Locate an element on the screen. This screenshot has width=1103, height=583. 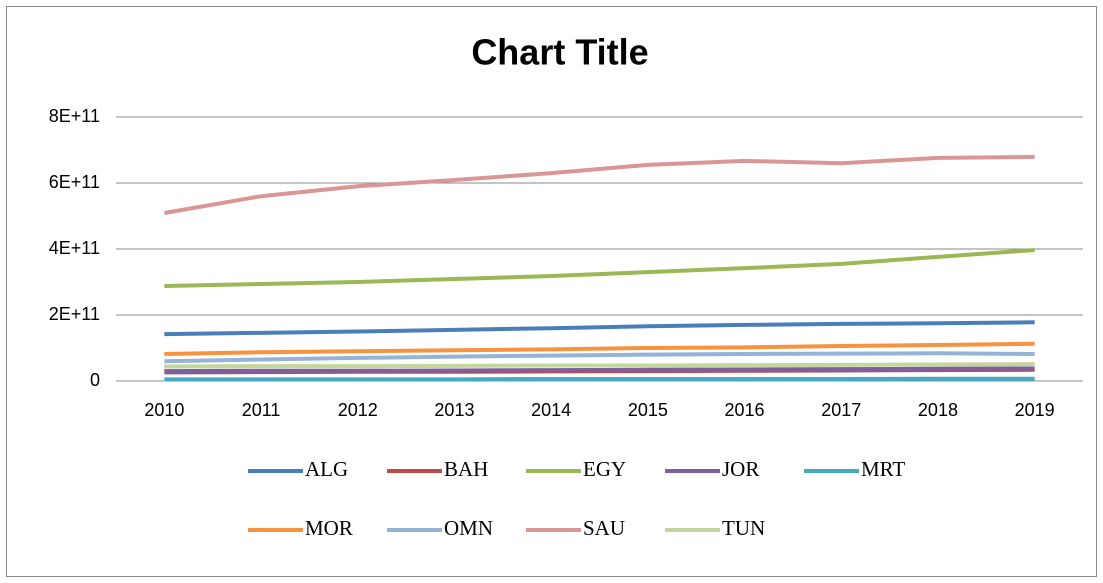
x-tick-label: 2011 is located at coordinates (261, 410).